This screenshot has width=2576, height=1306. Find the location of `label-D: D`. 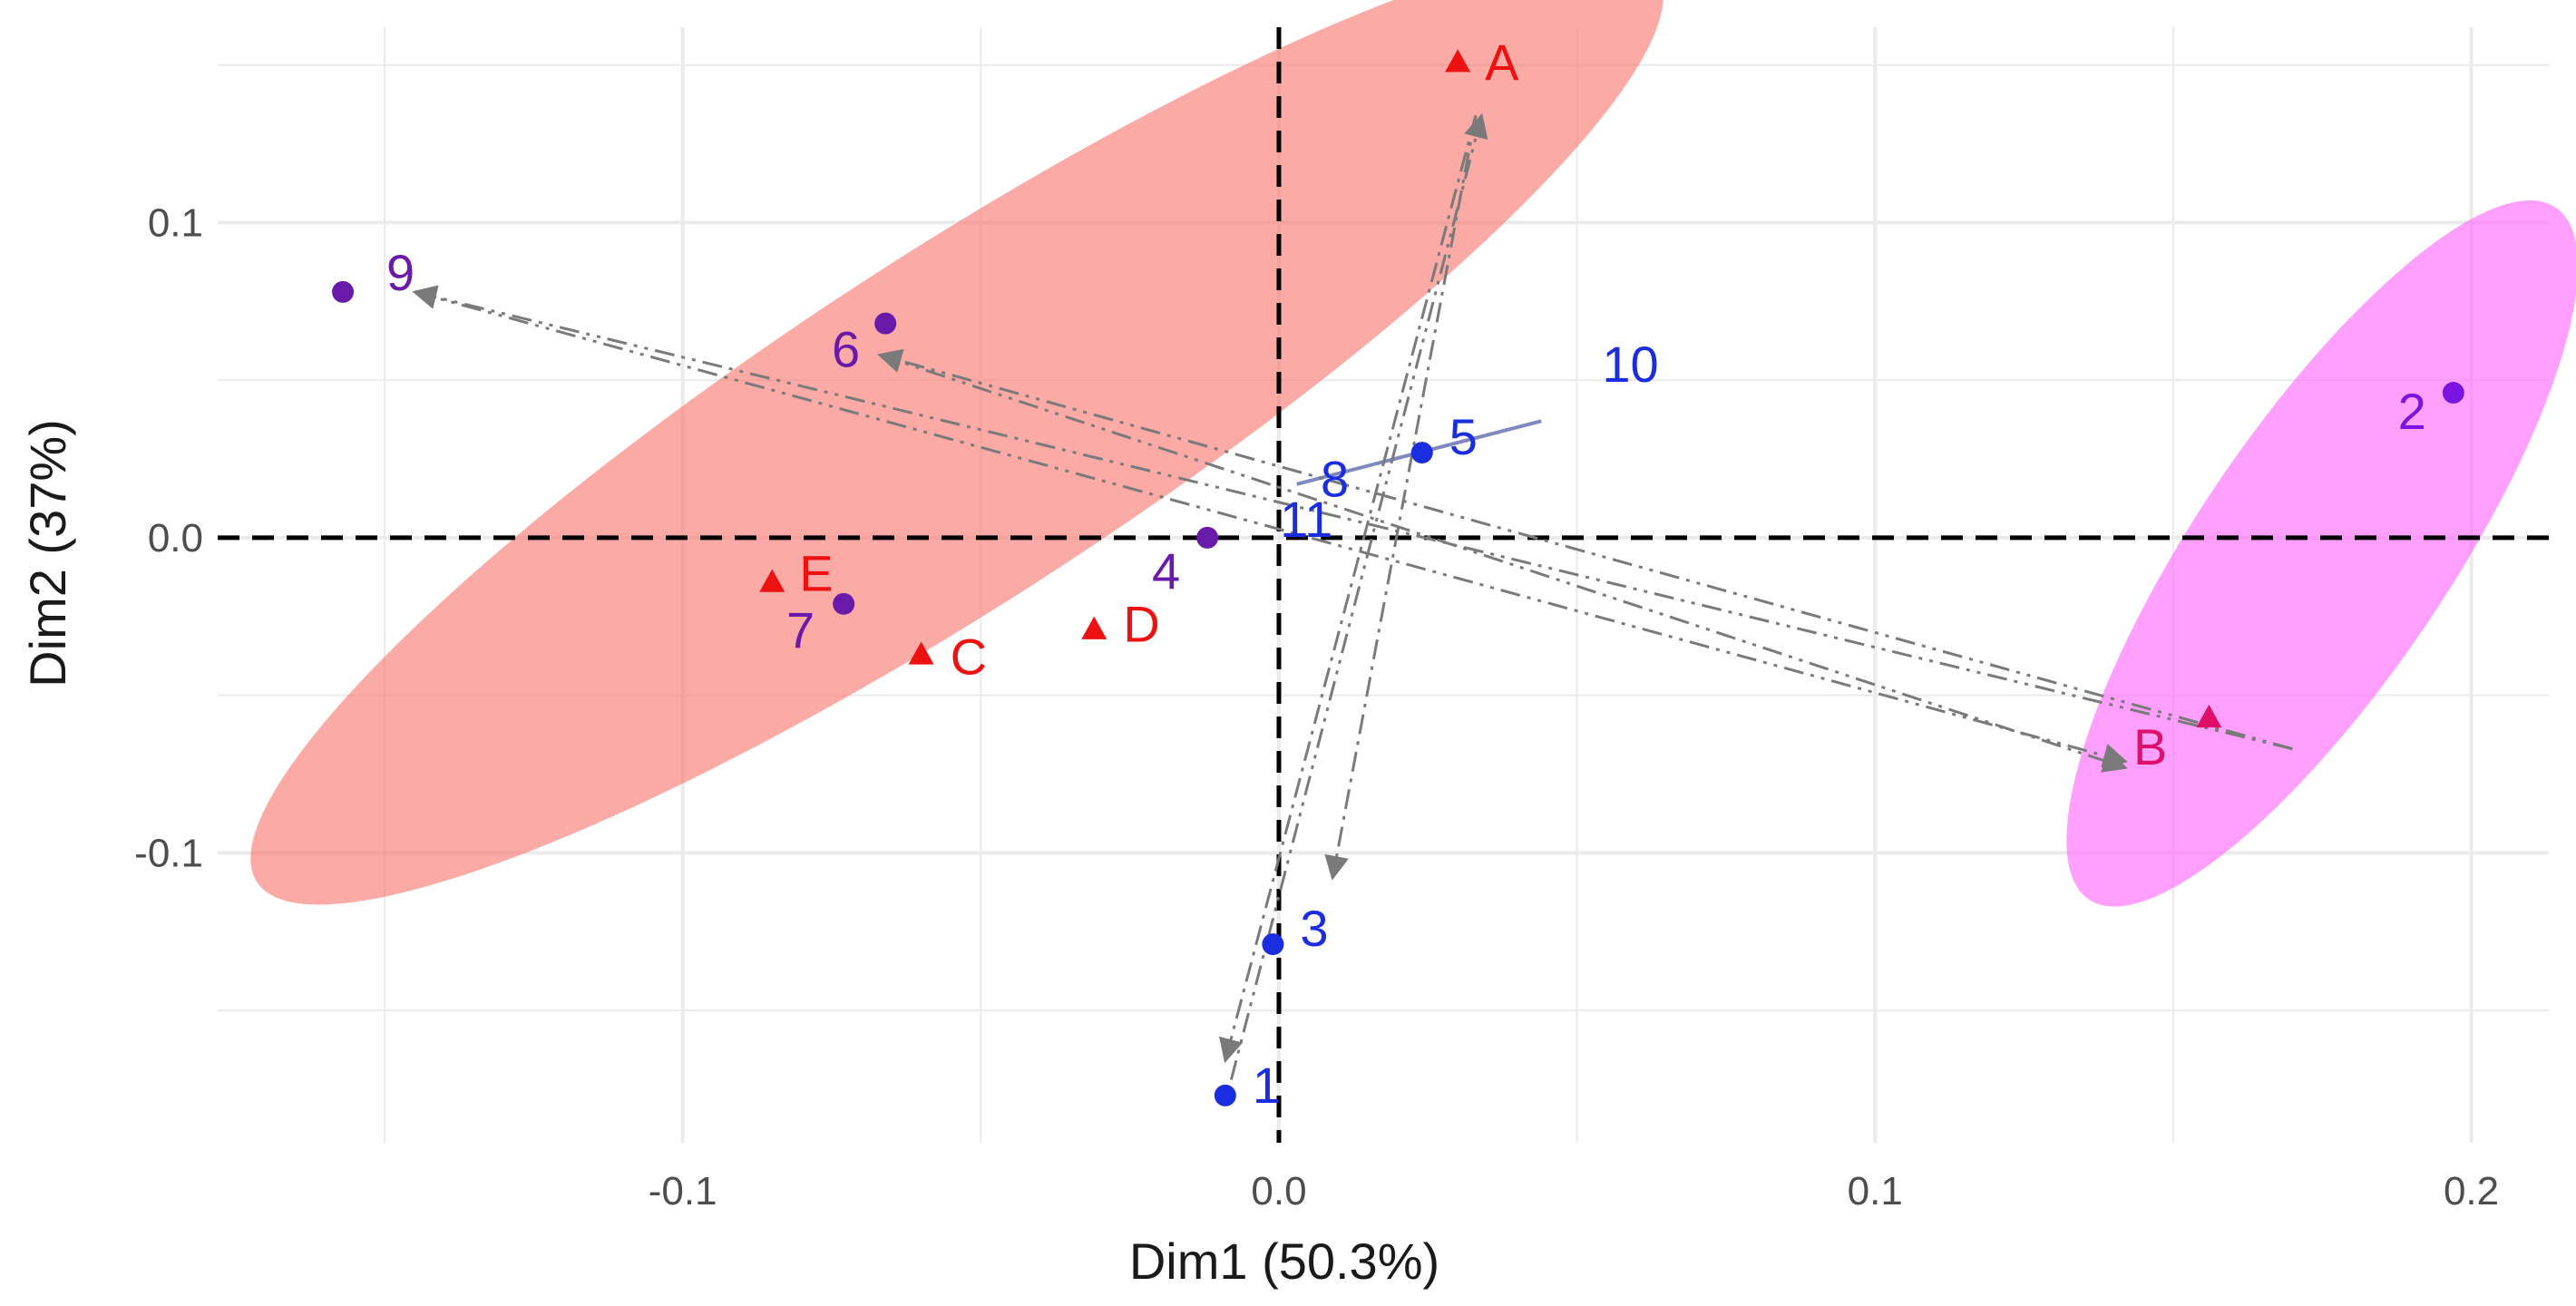

label-D: D is located at coordinates (1141, 624).